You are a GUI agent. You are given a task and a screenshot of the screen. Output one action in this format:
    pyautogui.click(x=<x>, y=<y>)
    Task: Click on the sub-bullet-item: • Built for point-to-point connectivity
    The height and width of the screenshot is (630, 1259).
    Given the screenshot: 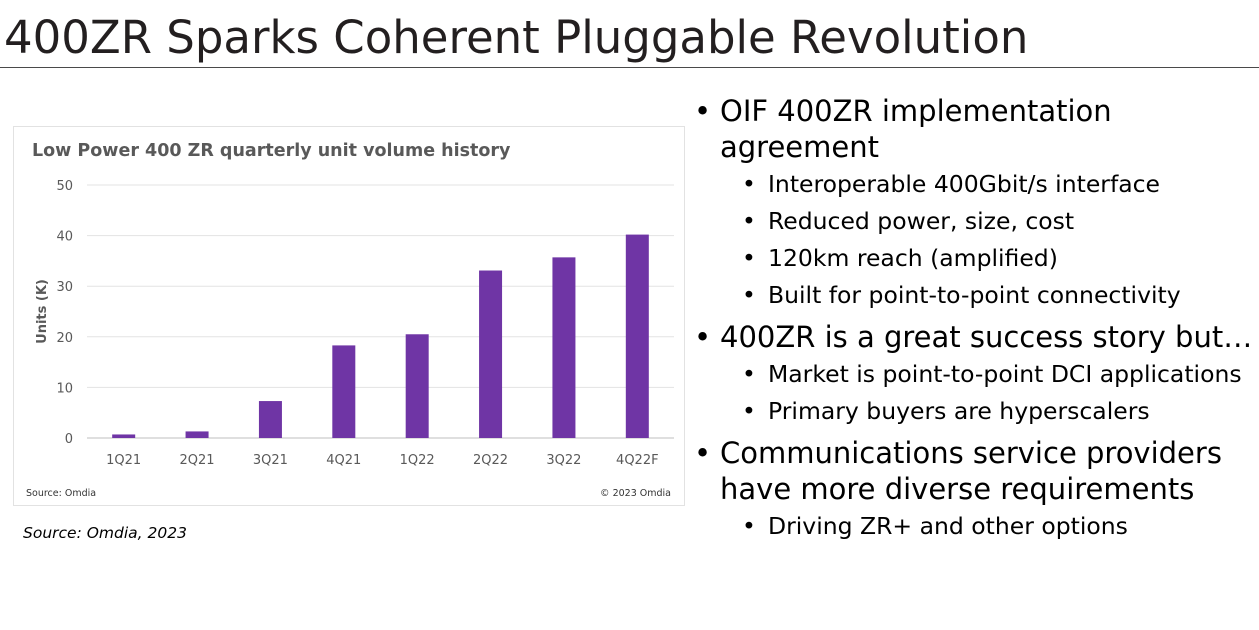 What is the action you would take?
    pyautogui.click(x=999, y=295)
    